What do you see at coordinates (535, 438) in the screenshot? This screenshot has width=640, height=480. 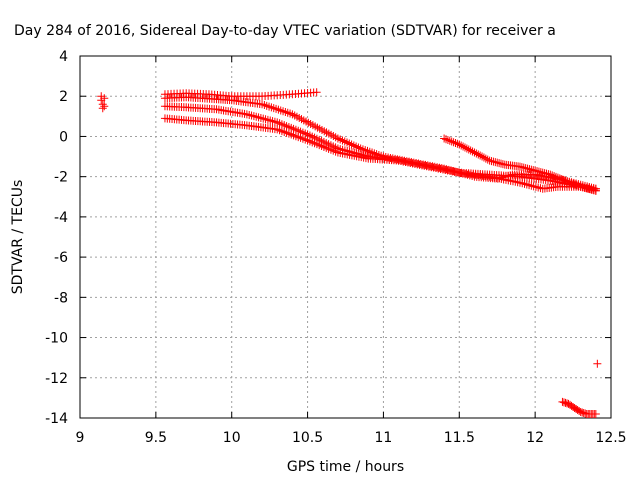 I see `x-tick-label: 12` at bounding box center [535, 438].